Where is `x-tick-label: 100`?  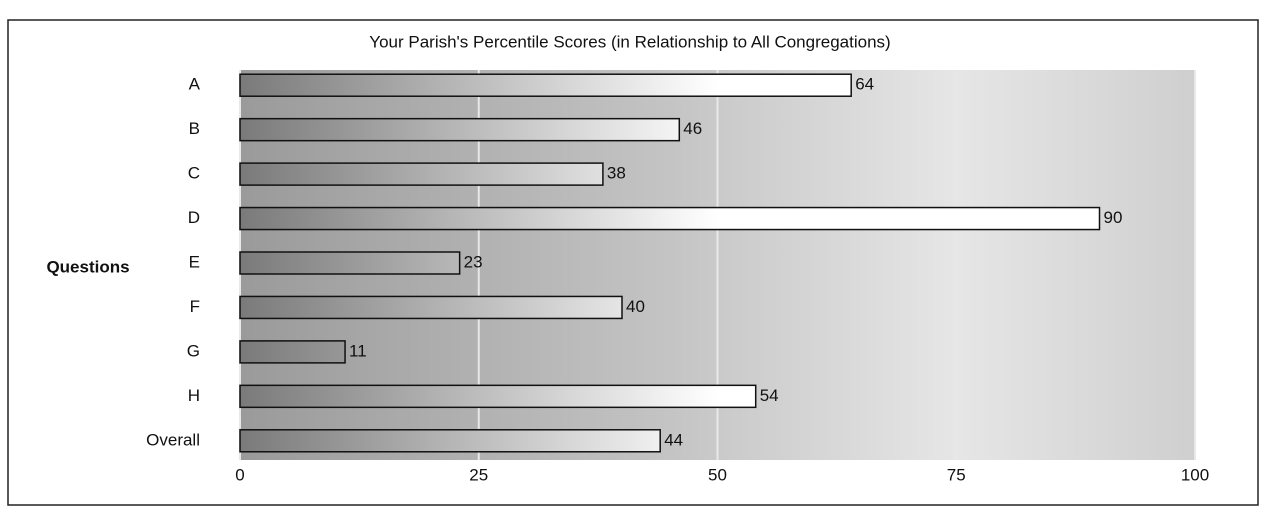
x-tick-label: 100 is located at coordinates (1195, 474).